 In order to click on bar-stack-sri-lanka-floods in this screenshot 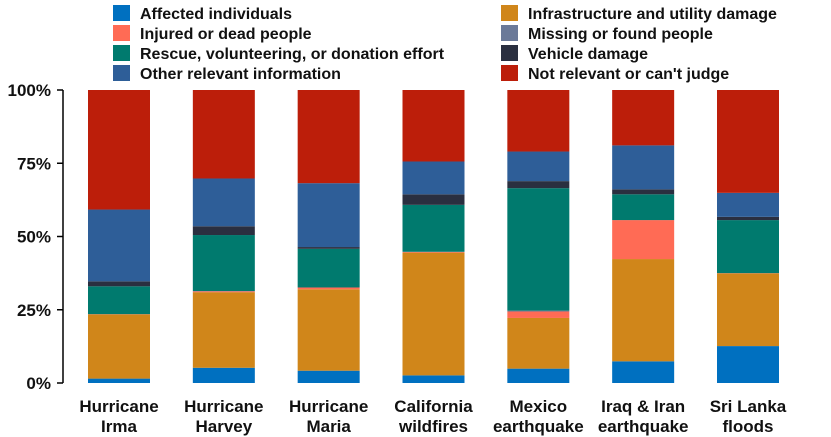, I will do `click(748, 236)`.